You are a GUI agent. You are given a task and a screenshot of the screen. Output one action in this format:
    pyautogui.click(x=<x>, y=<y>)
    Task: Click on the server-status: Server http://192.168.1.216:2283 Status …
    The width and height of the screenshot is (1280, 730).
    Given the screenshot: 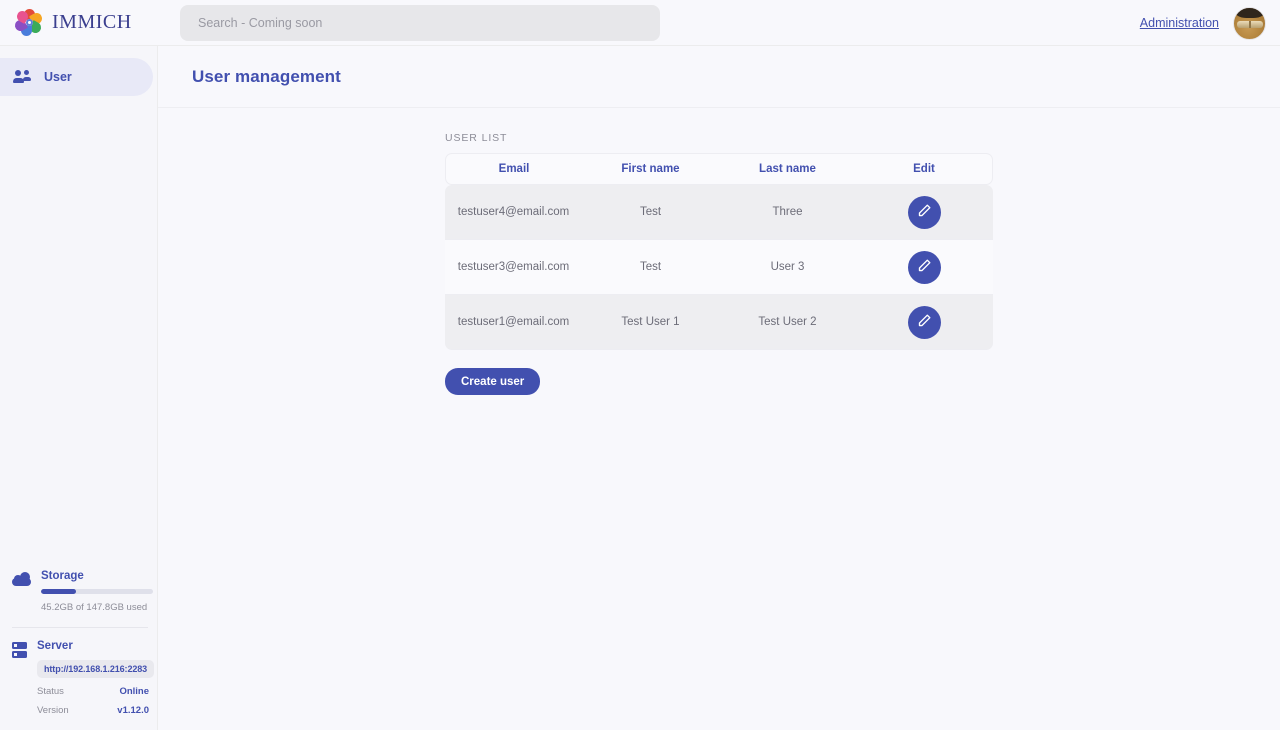 What is the action you would take?
    pyautogui.click(x=83, y=678)
    